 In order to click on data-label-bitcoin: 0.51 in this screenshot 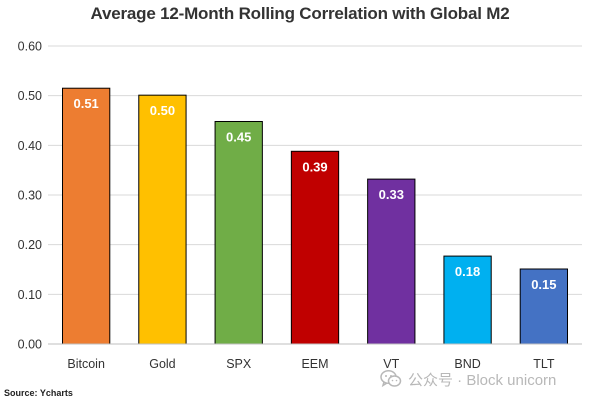, I will do `click(85, 103)`.